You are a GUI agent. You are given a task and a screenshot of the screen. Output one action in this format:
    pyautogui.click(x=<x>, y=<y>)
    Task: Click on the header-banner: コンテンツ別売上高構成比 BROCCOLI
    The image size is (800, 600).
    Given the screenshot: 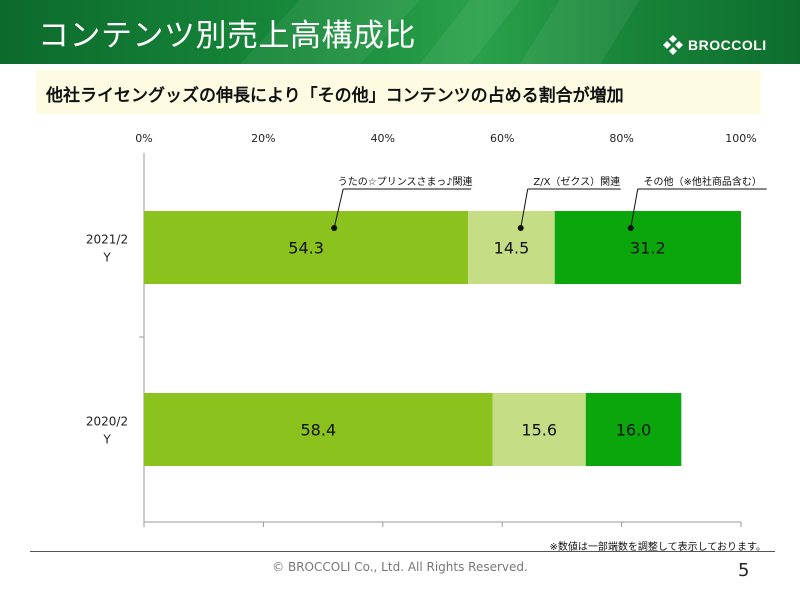 What is the action you would take?
    pyautogui.click(x=400, y=32)
    